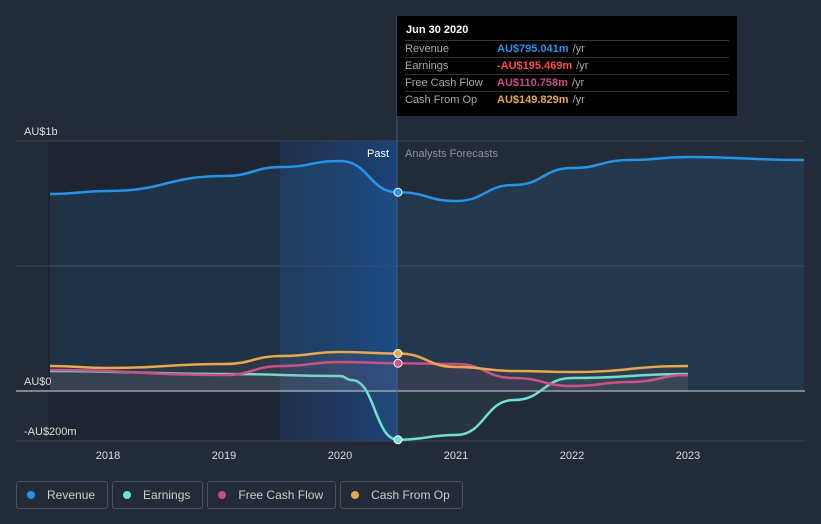  What do you see at coordinates (572, 456) in the screenshot?
I see `x-tick-label: 2022` at bounding box center [572, 456].